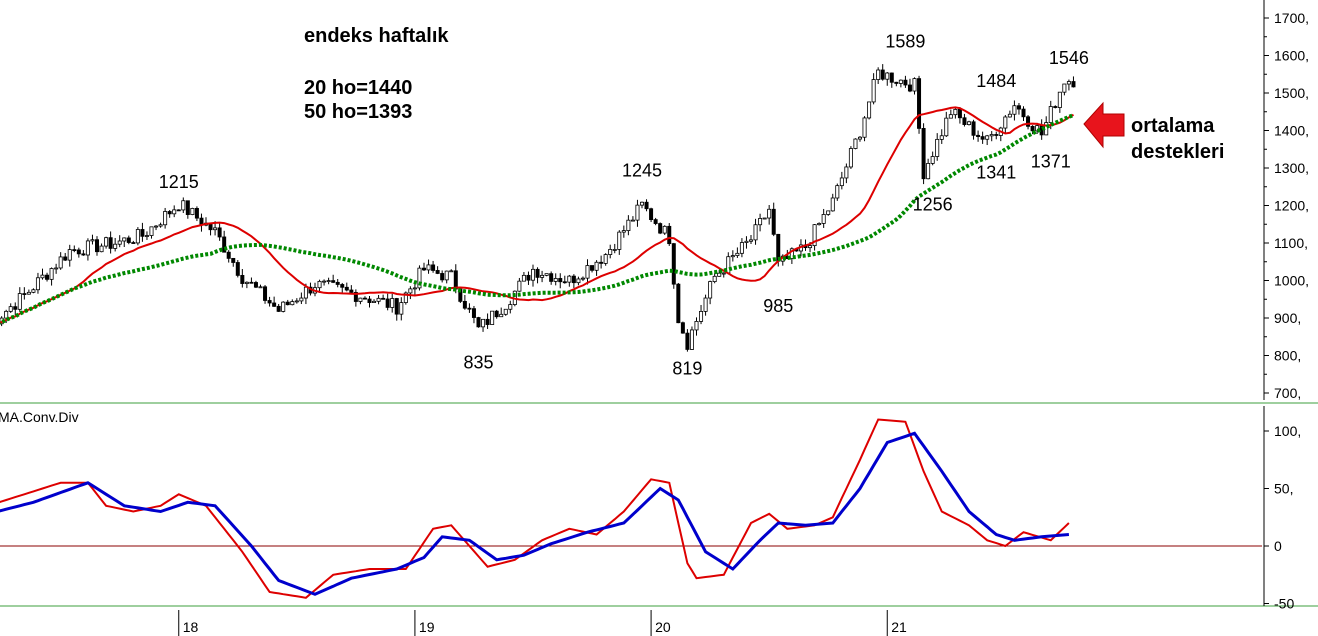 The width and height of the screenshot is (1318, 636). What do you see at coordinates (1284, 604) in the screenshot?
I see `macd-y-tick-label: -50` at bounding box center [1284, 604].